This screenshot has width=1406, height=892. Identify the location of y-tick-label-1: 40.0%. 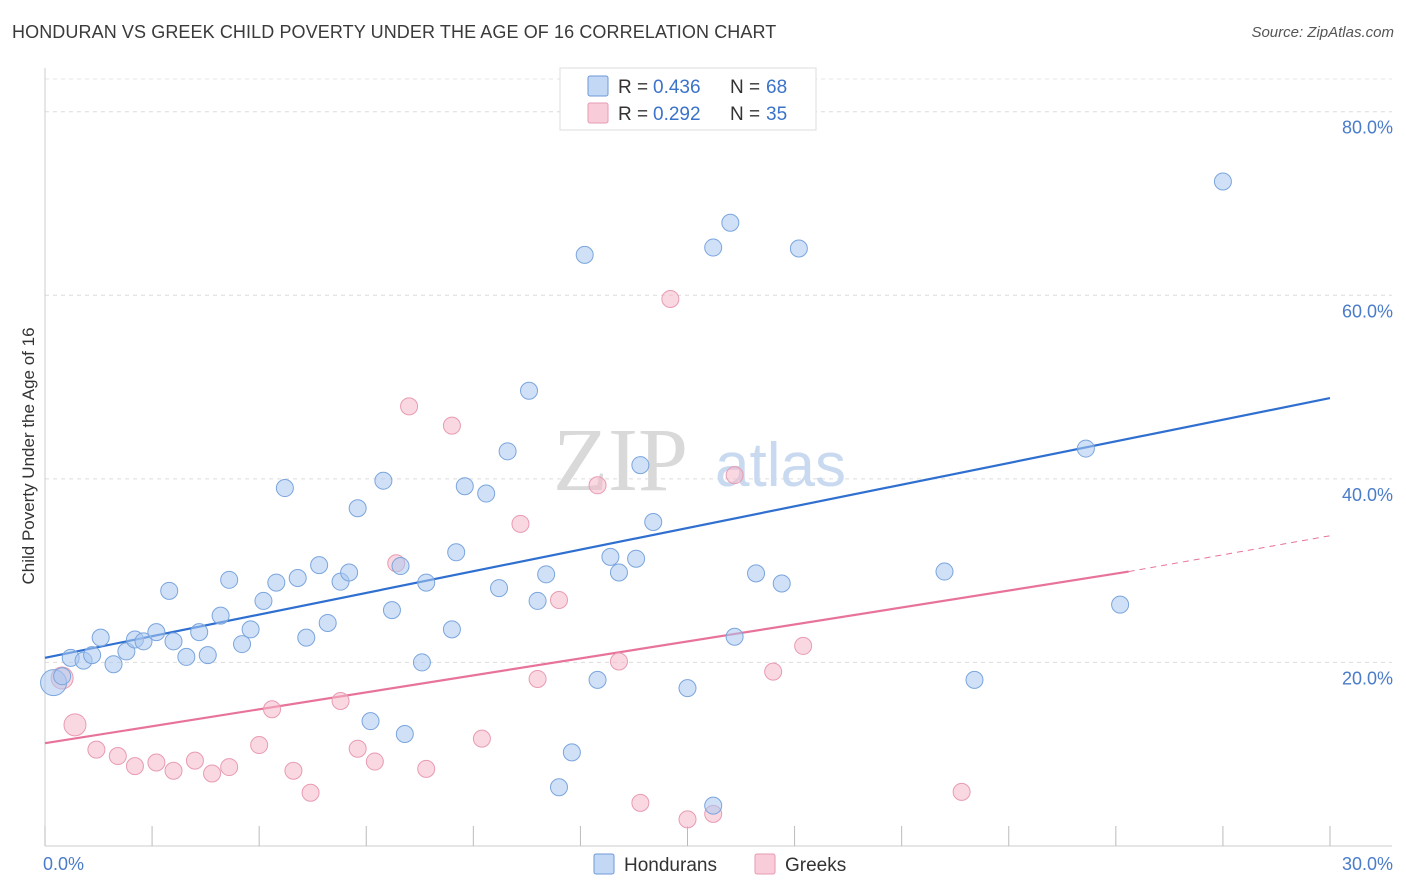
(1367, 495).